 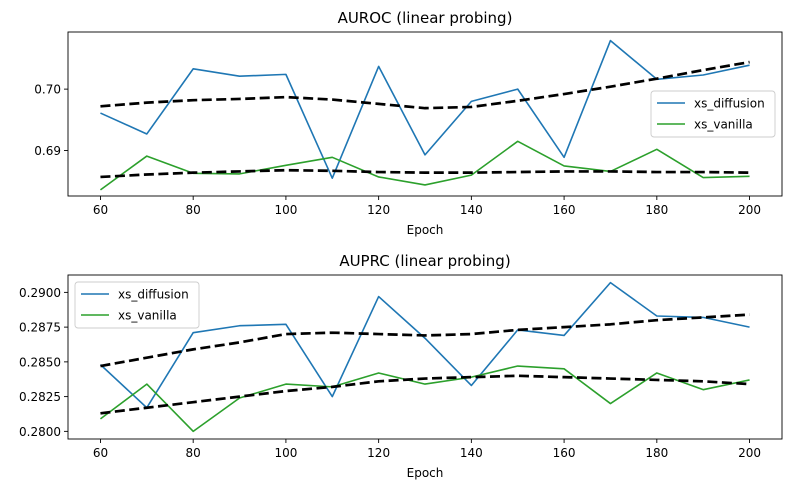 I want to click on auroc-title: AUROC (linear probing), so click(x=425, y=18).